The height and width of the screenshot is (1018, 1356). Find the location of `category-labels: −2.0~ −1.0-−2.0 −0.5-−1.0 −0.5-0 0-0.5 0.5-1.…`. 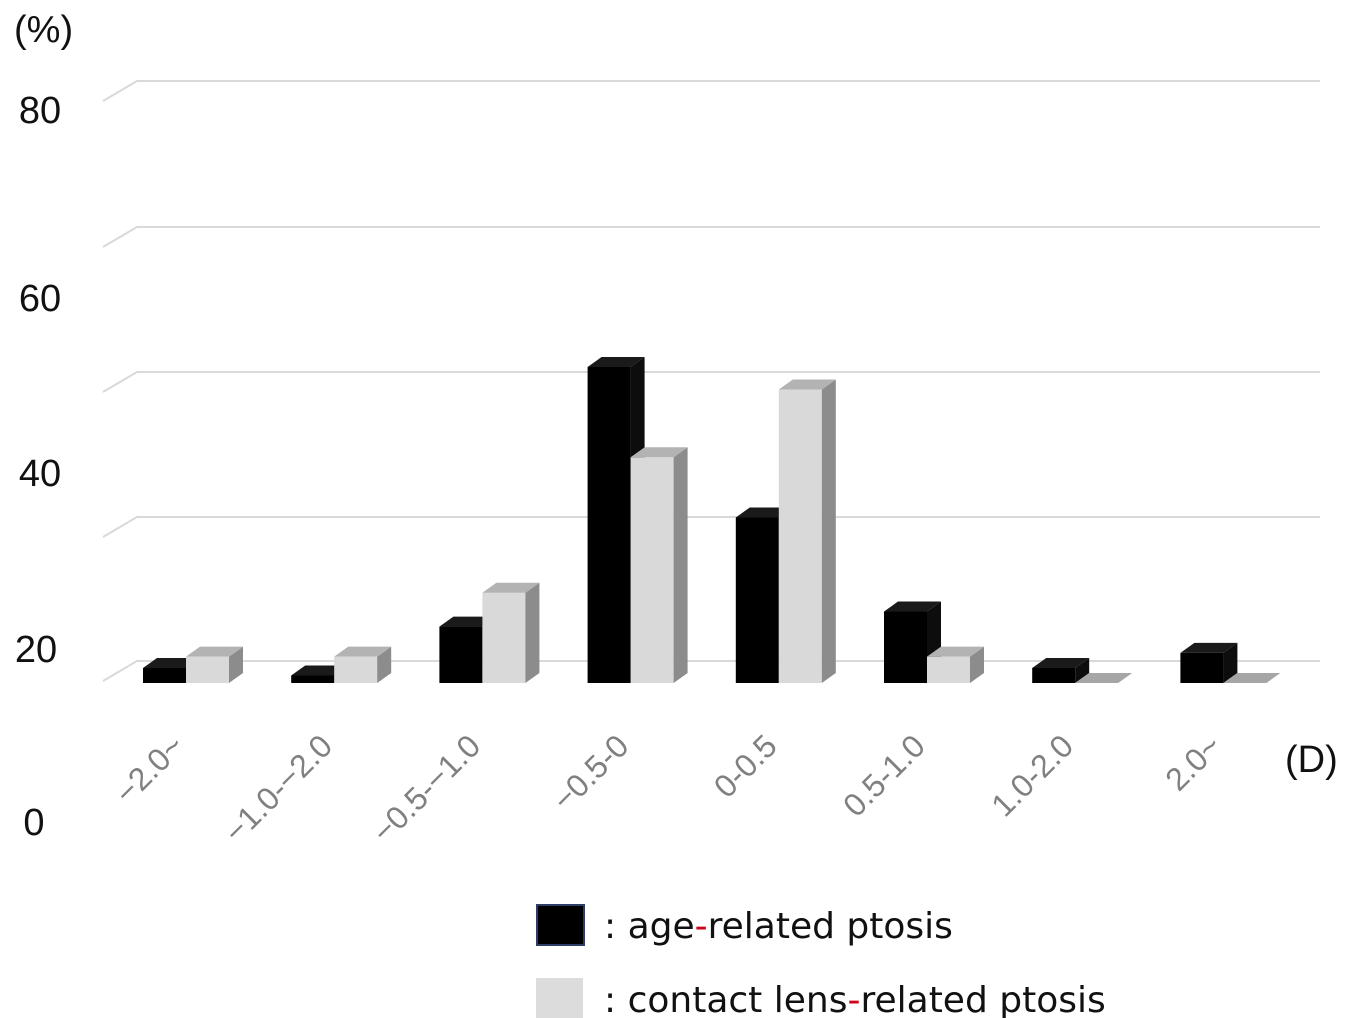

category-labels: −2.0~ −1.0-−2.0 −0.5-−1.0 −0.5-0 0-0.5 0.5-1.… is located at coordinates (668, 788).